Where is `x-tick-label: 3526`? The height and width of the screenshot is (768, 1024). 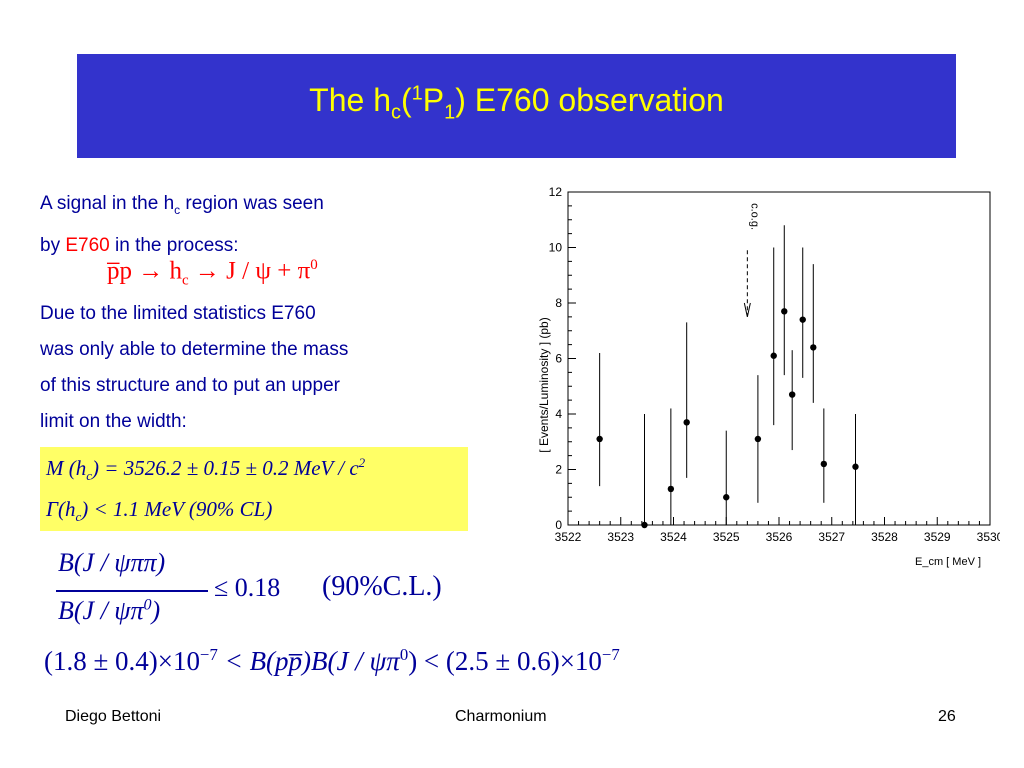 x-tick-label: 3526 is located at coordinates (779, 537).